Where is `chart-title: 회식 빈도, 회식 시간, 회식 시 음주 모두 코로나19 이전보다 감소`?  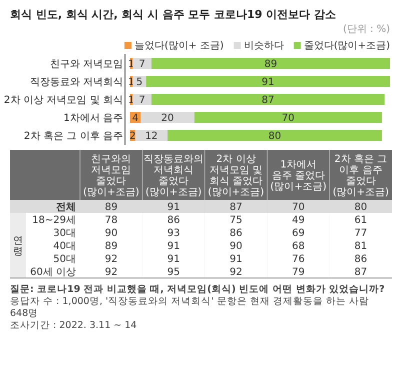
chart-title: 회식 빈도, 회식 시간, 회식 시 음주 모두 코로나19 이전보다 감소 is located at coordinates (173, 14).